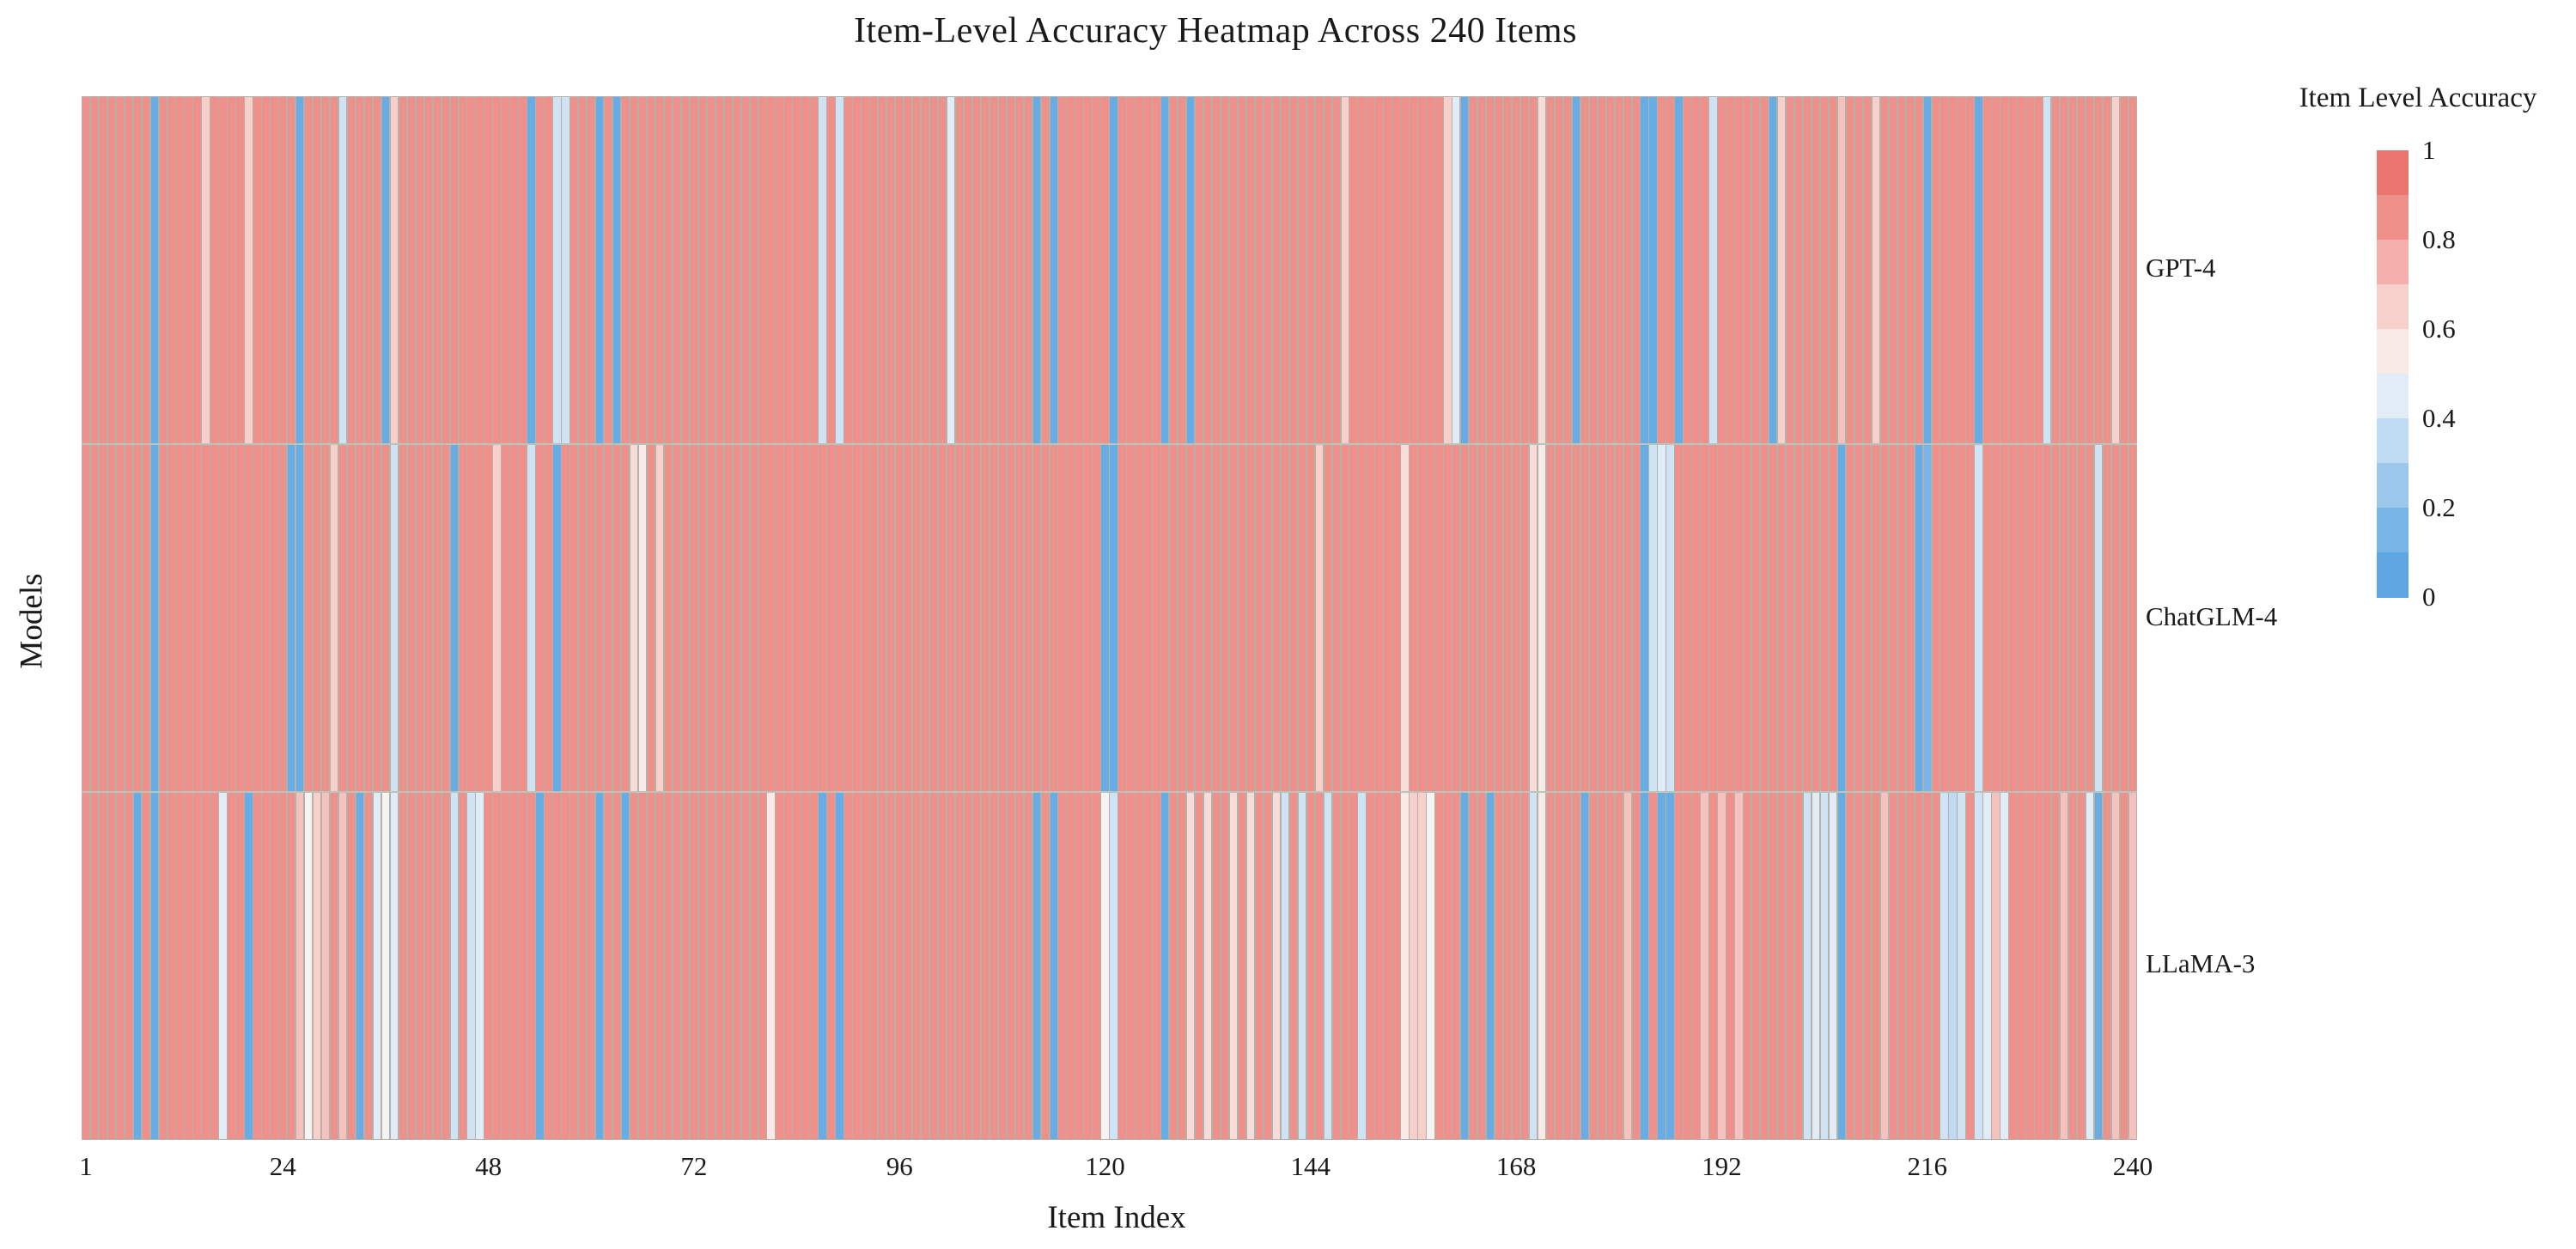 This screenshot has height=1249, width=2576. I want to click on x-tick-label: 240, so click(2132, 1166).